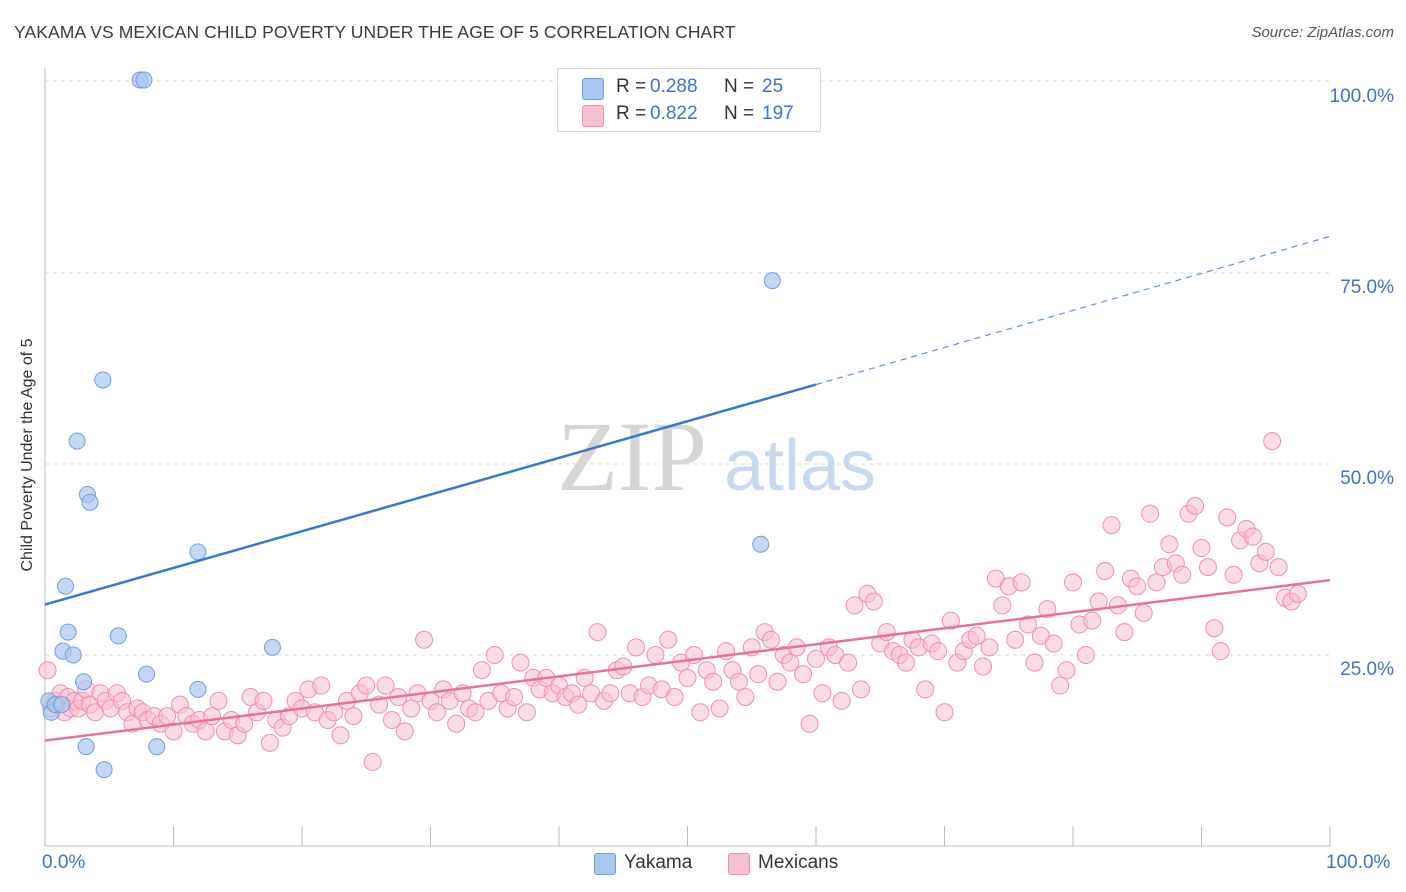 Image resolution: width=1406 pixels, height=892 pixels. I want to click on y-tick-label: 100.0%, so click(1361, 96).